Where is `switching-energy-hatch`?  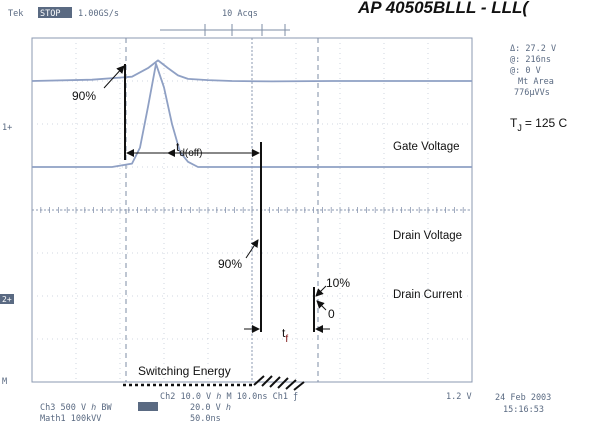
switching-energy-hatch is located at coordinates (279, 383).